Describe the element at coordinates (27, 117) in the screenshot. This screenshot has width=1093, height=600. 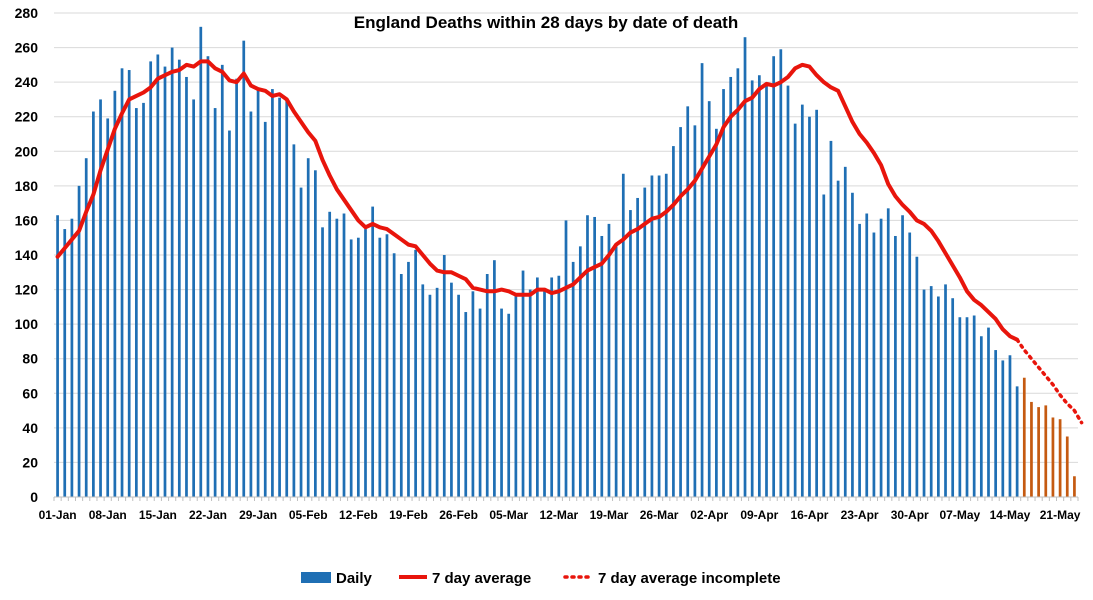
I see `y-tick-label: 220` at that location.